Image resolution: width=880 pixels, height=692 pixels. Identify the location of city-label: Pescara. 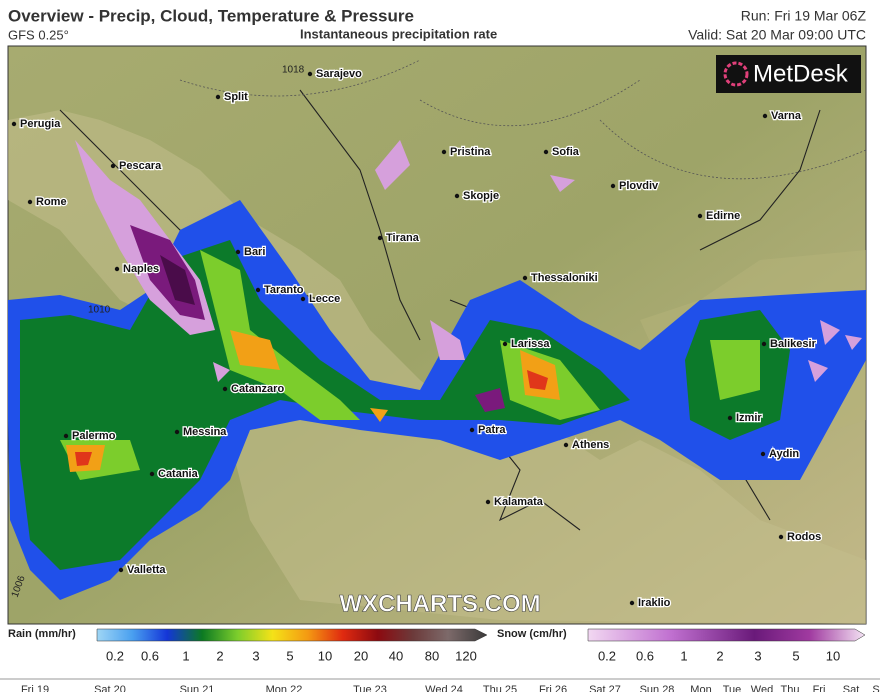
(140, 166).